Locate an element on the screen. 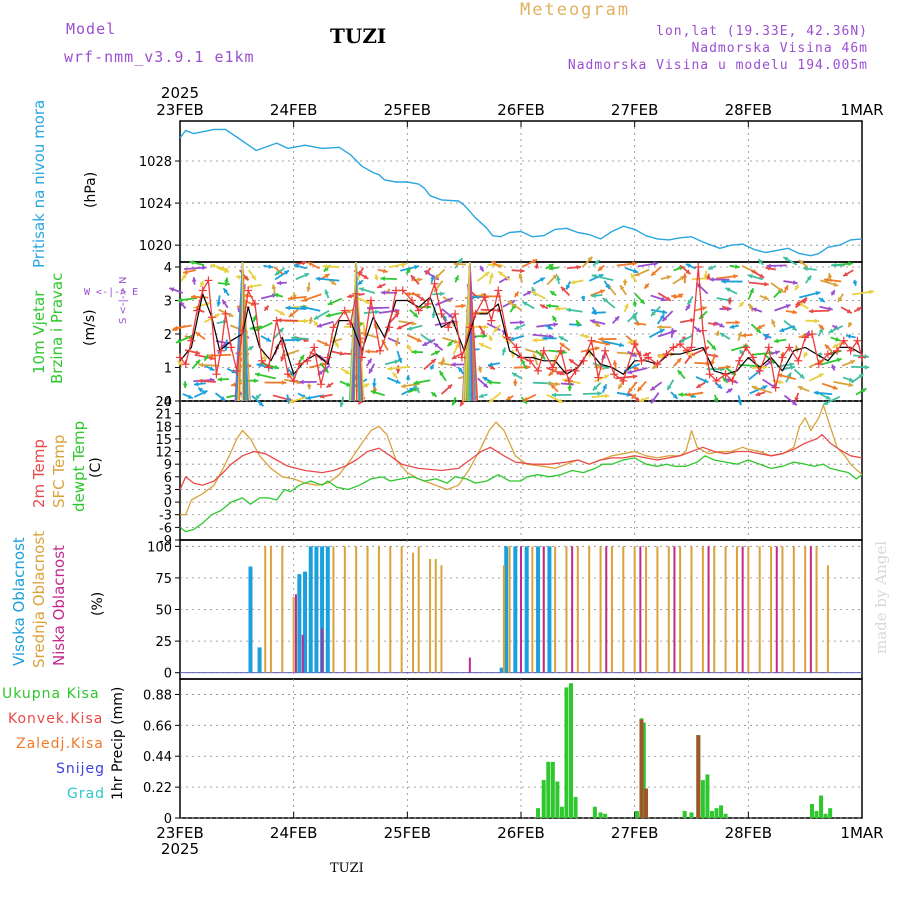 This screenshot has height=900, width=900. legend-hail: Grad is located at coordinates (86, 794).